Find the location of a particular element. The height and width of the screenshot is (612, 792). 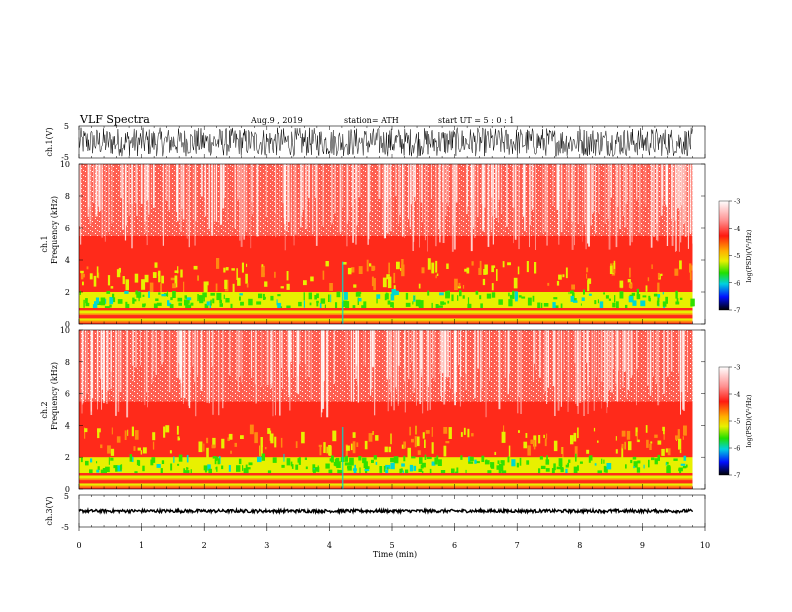

ch1-colorbar: -3 -4 -5 -6 -7 log(PSD)(V²/Hz) is located at coordinates (735, 256).